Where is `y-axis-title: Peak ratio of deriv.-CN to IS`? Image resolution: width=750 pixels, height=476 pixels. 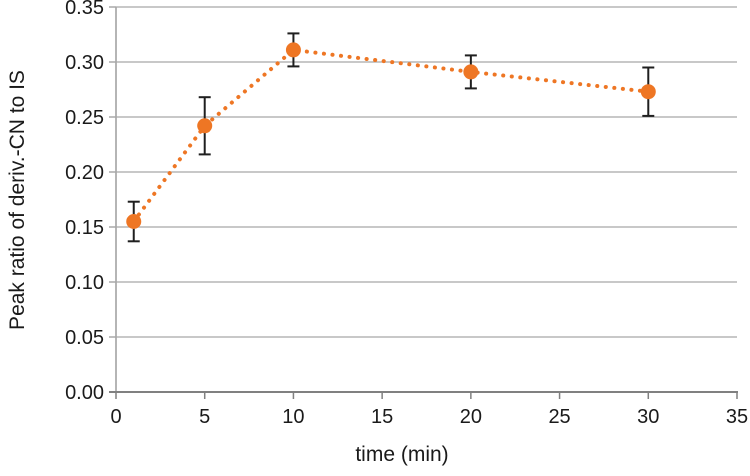
y-axis-title: Peak ratio of deriv.-CN to IS is located at coordinates (17, 200).